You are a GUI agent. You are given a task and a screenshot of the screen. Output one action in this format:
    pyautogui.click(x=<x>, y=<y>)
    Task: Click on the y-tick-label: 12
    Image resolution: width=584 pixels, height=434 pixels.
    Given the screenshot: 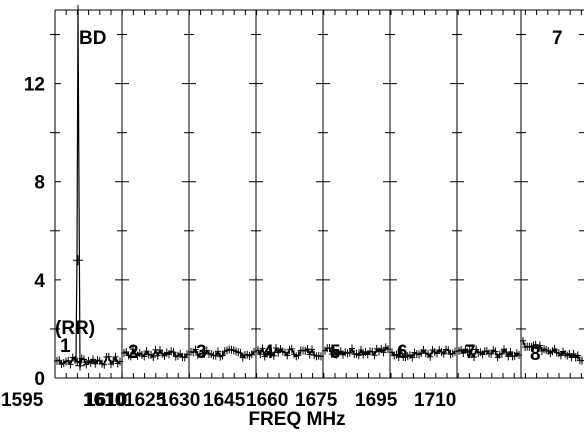 What is the action you would take?
    pyautogui.click(x=34, y=85)
    